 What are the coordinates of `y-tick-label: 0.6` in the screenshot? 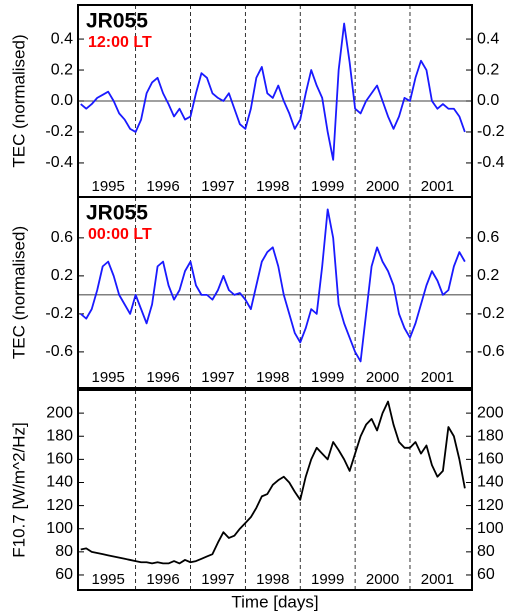 It's located at (62, 237).